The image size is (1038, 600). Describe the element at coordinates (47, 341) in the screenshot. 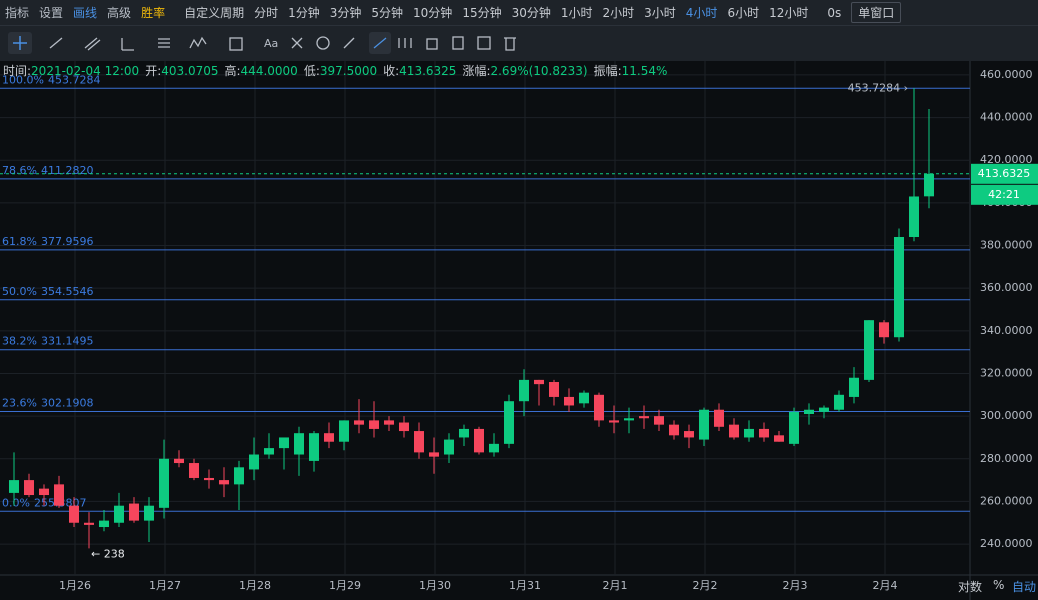

I see `fib-label: 38.2% 331.1495` at that location.